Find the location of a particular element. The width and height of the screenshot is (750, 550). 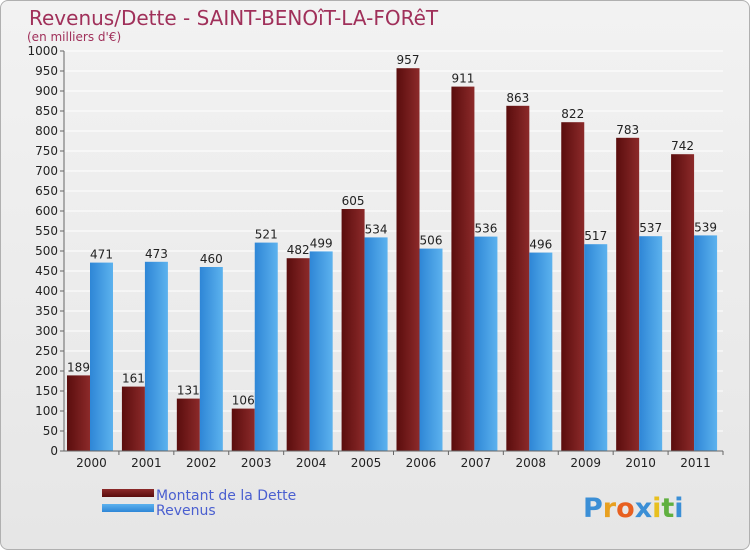

logo-letter: r is located at coordinates (610, 508).